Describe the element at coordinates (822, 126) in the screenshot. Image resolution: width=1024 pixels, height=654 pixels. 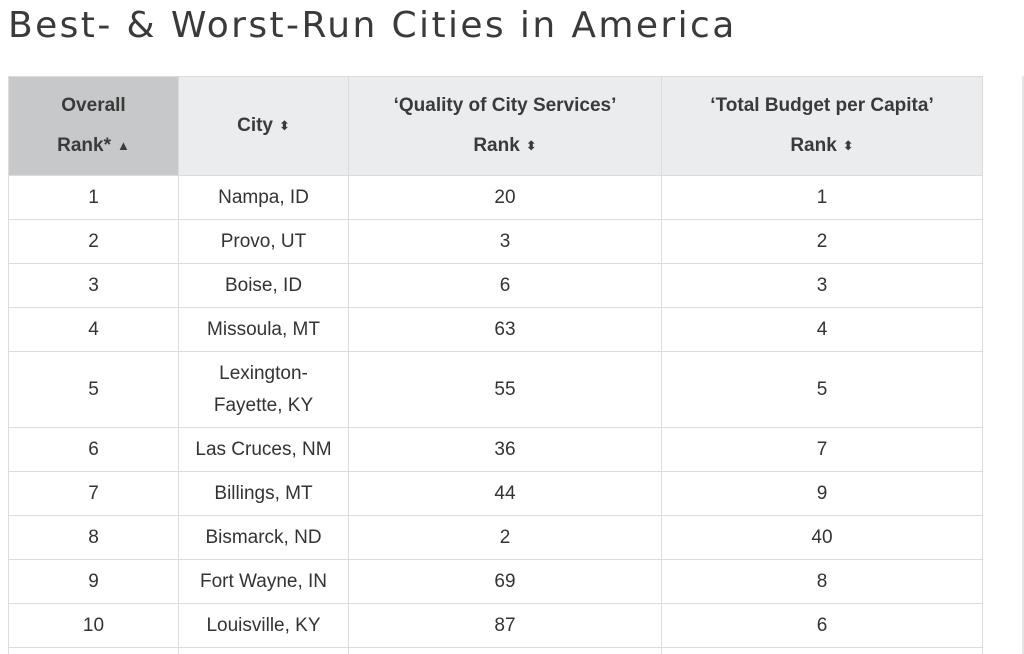
I see `column-header-total-budget-per-capita: ‘Total Budget per Capita’ Rank ⬍` at that location.